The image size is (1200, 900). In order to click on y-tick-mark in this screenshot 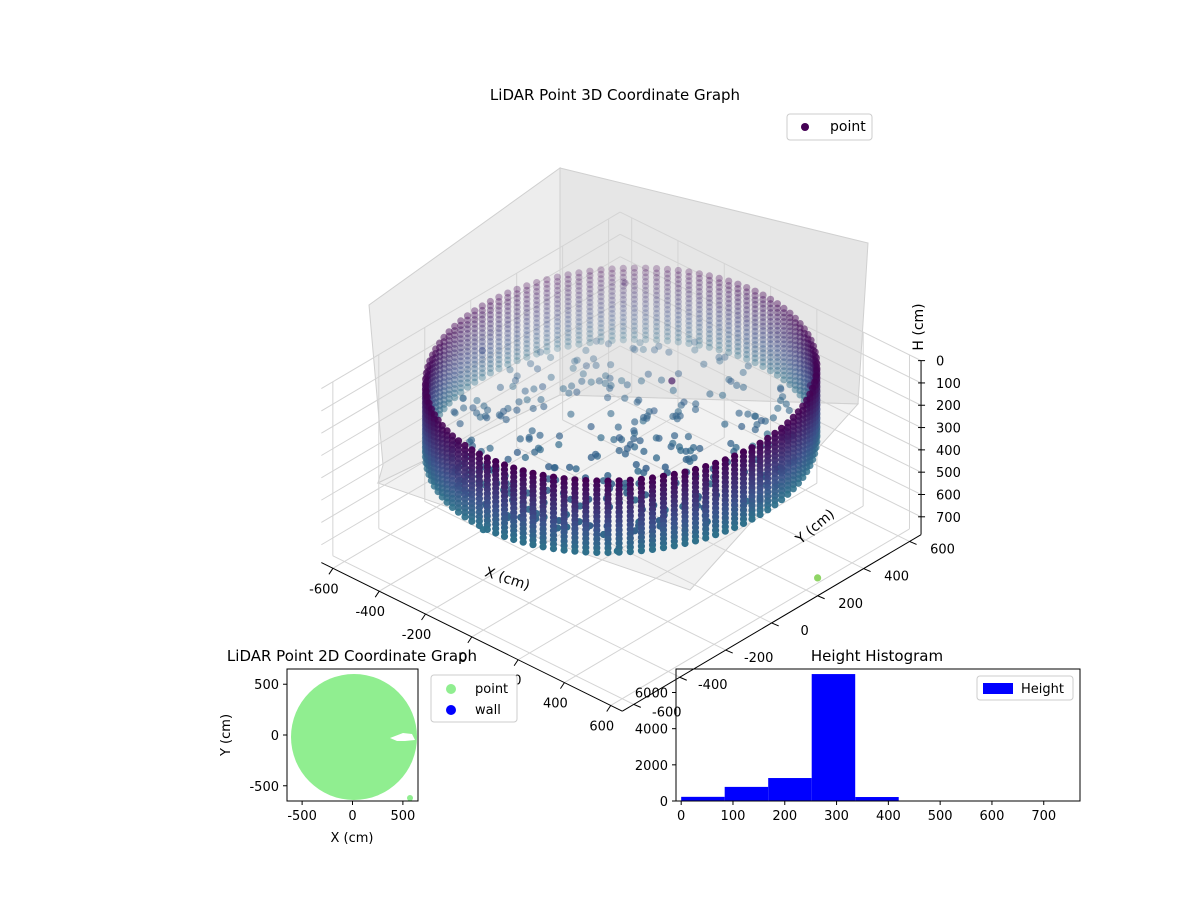, I will do `click(637, 705)`.